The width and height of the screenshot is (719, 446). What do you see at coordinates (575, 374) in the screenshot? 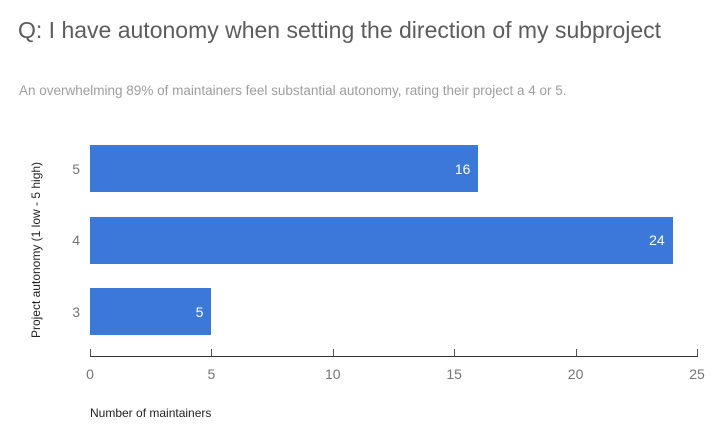
I see `x-axis-tick-label: 20` at bounding box center [575, 374].